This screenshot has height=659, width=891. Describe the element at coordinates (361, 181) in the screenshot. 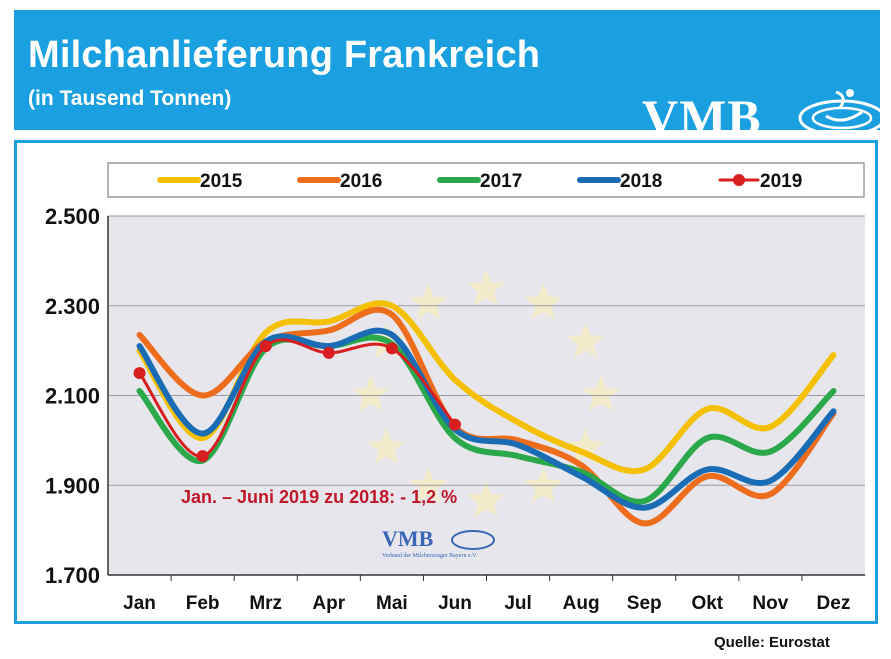

I see `legend-label-2016: 2016` at that location.